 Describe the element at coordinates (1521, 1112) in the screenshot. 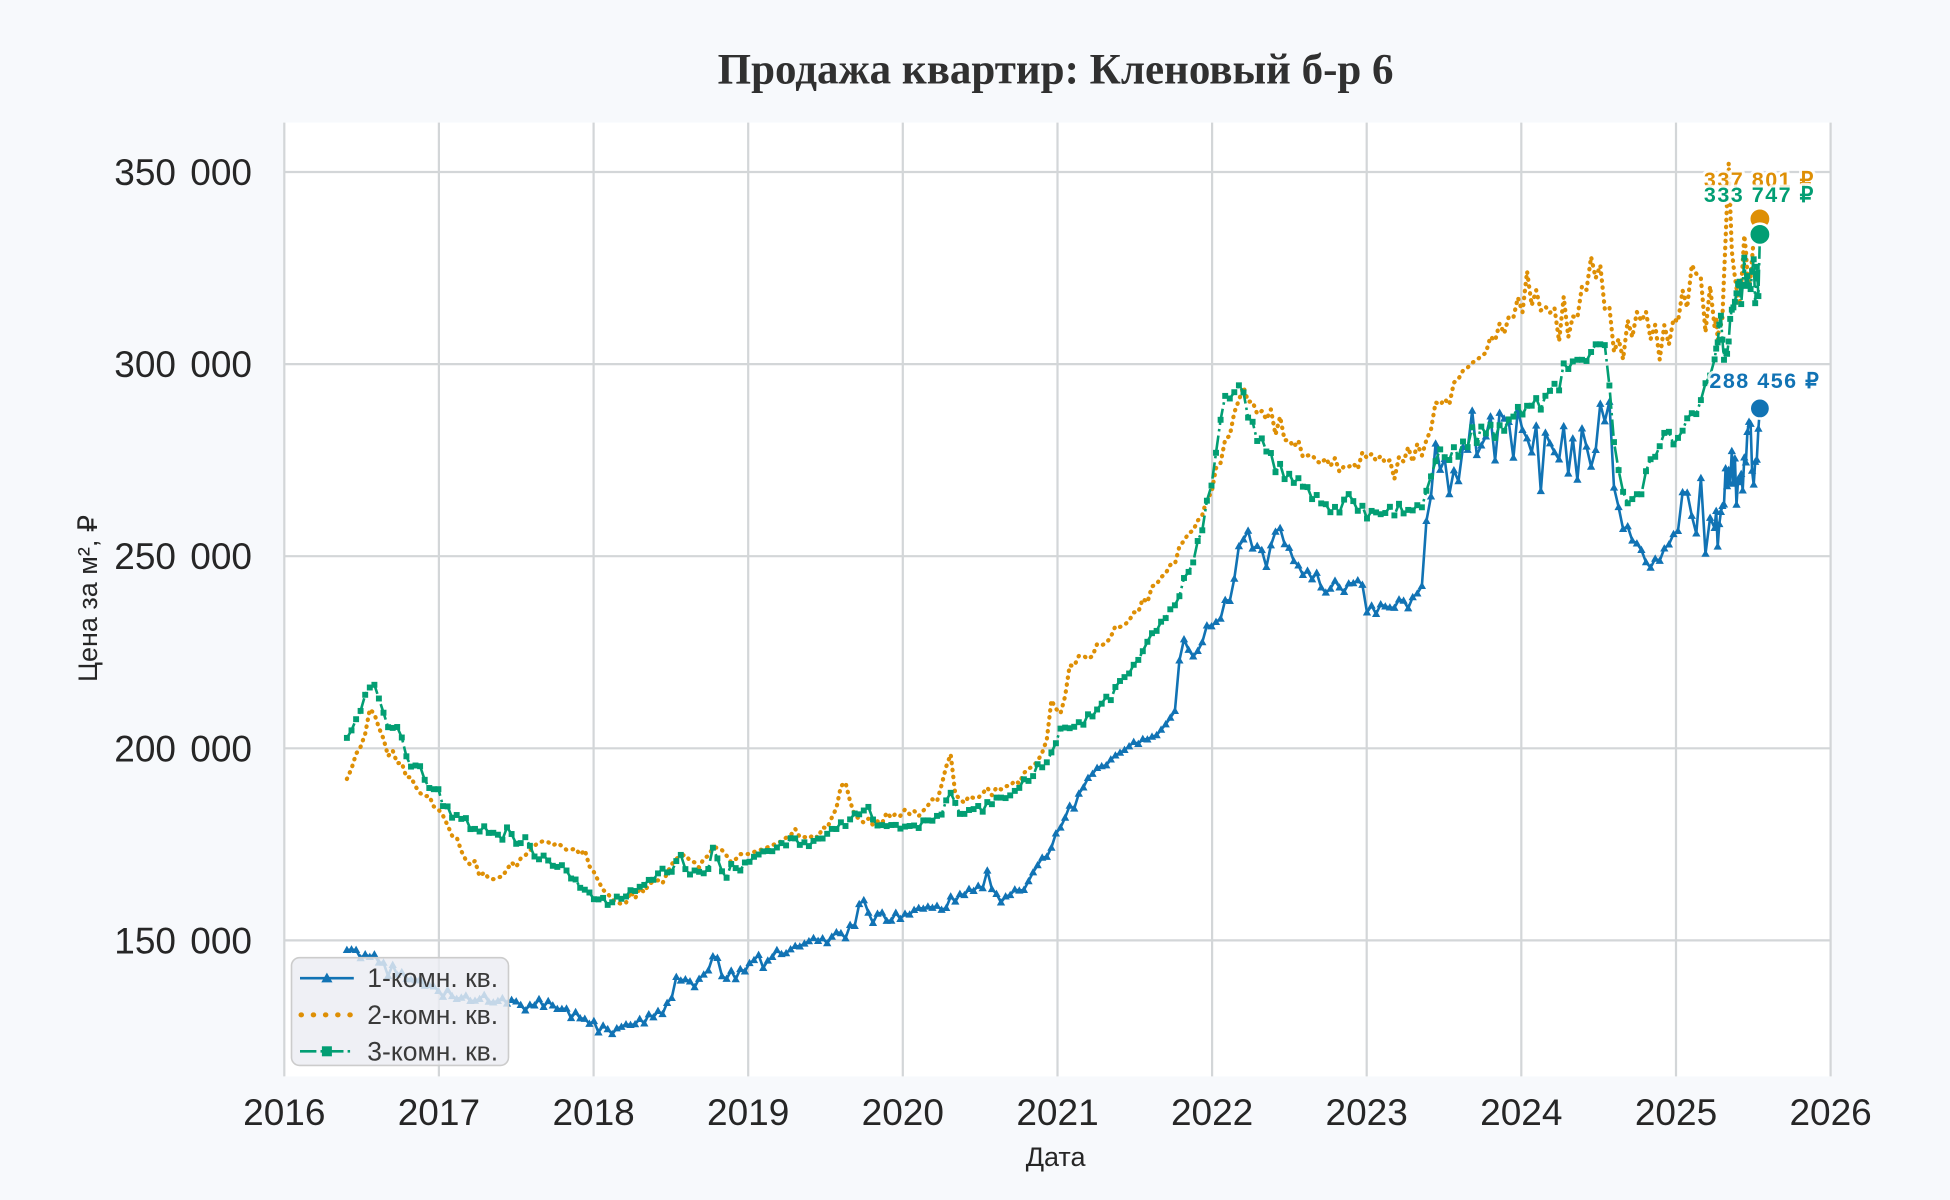

I see `svg-text: 2024` at that location.